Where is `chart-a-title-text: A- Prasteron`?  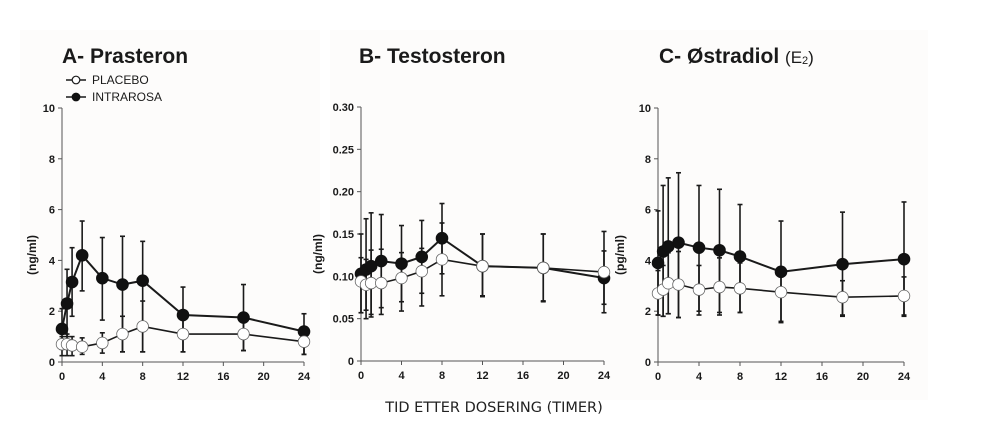 chart-a-title-text: A- Prasteron is located at coordinates (125, 56).